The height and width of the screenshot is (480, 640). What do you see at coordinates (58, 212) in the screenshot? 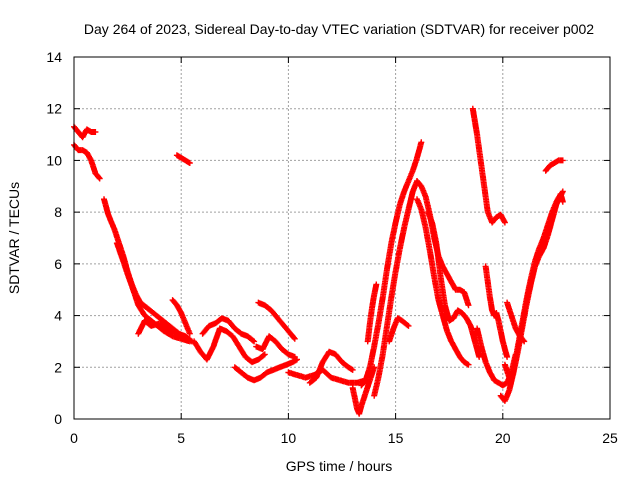
I see `y-tick-label: 8` at bounding box center [58, 212].